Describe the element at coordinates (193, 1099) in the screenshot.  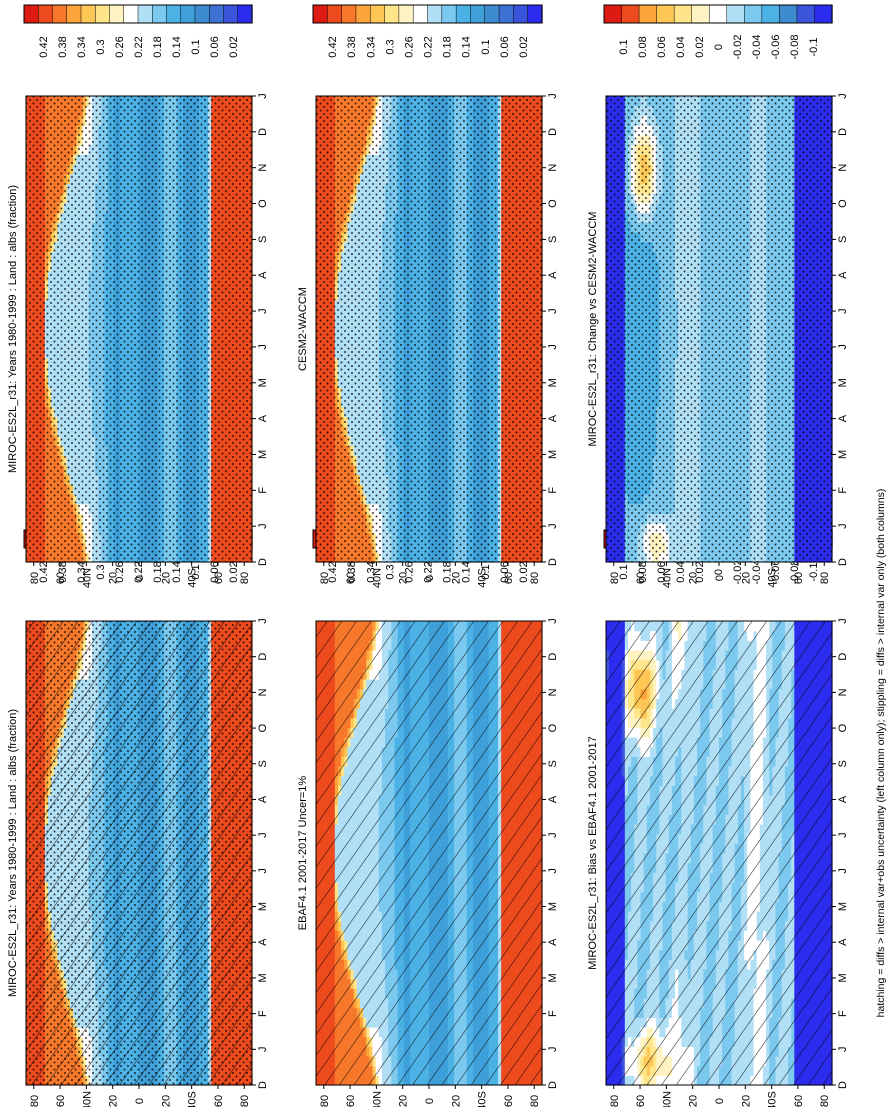
I see `lat-tick-label: 40S` at that location.